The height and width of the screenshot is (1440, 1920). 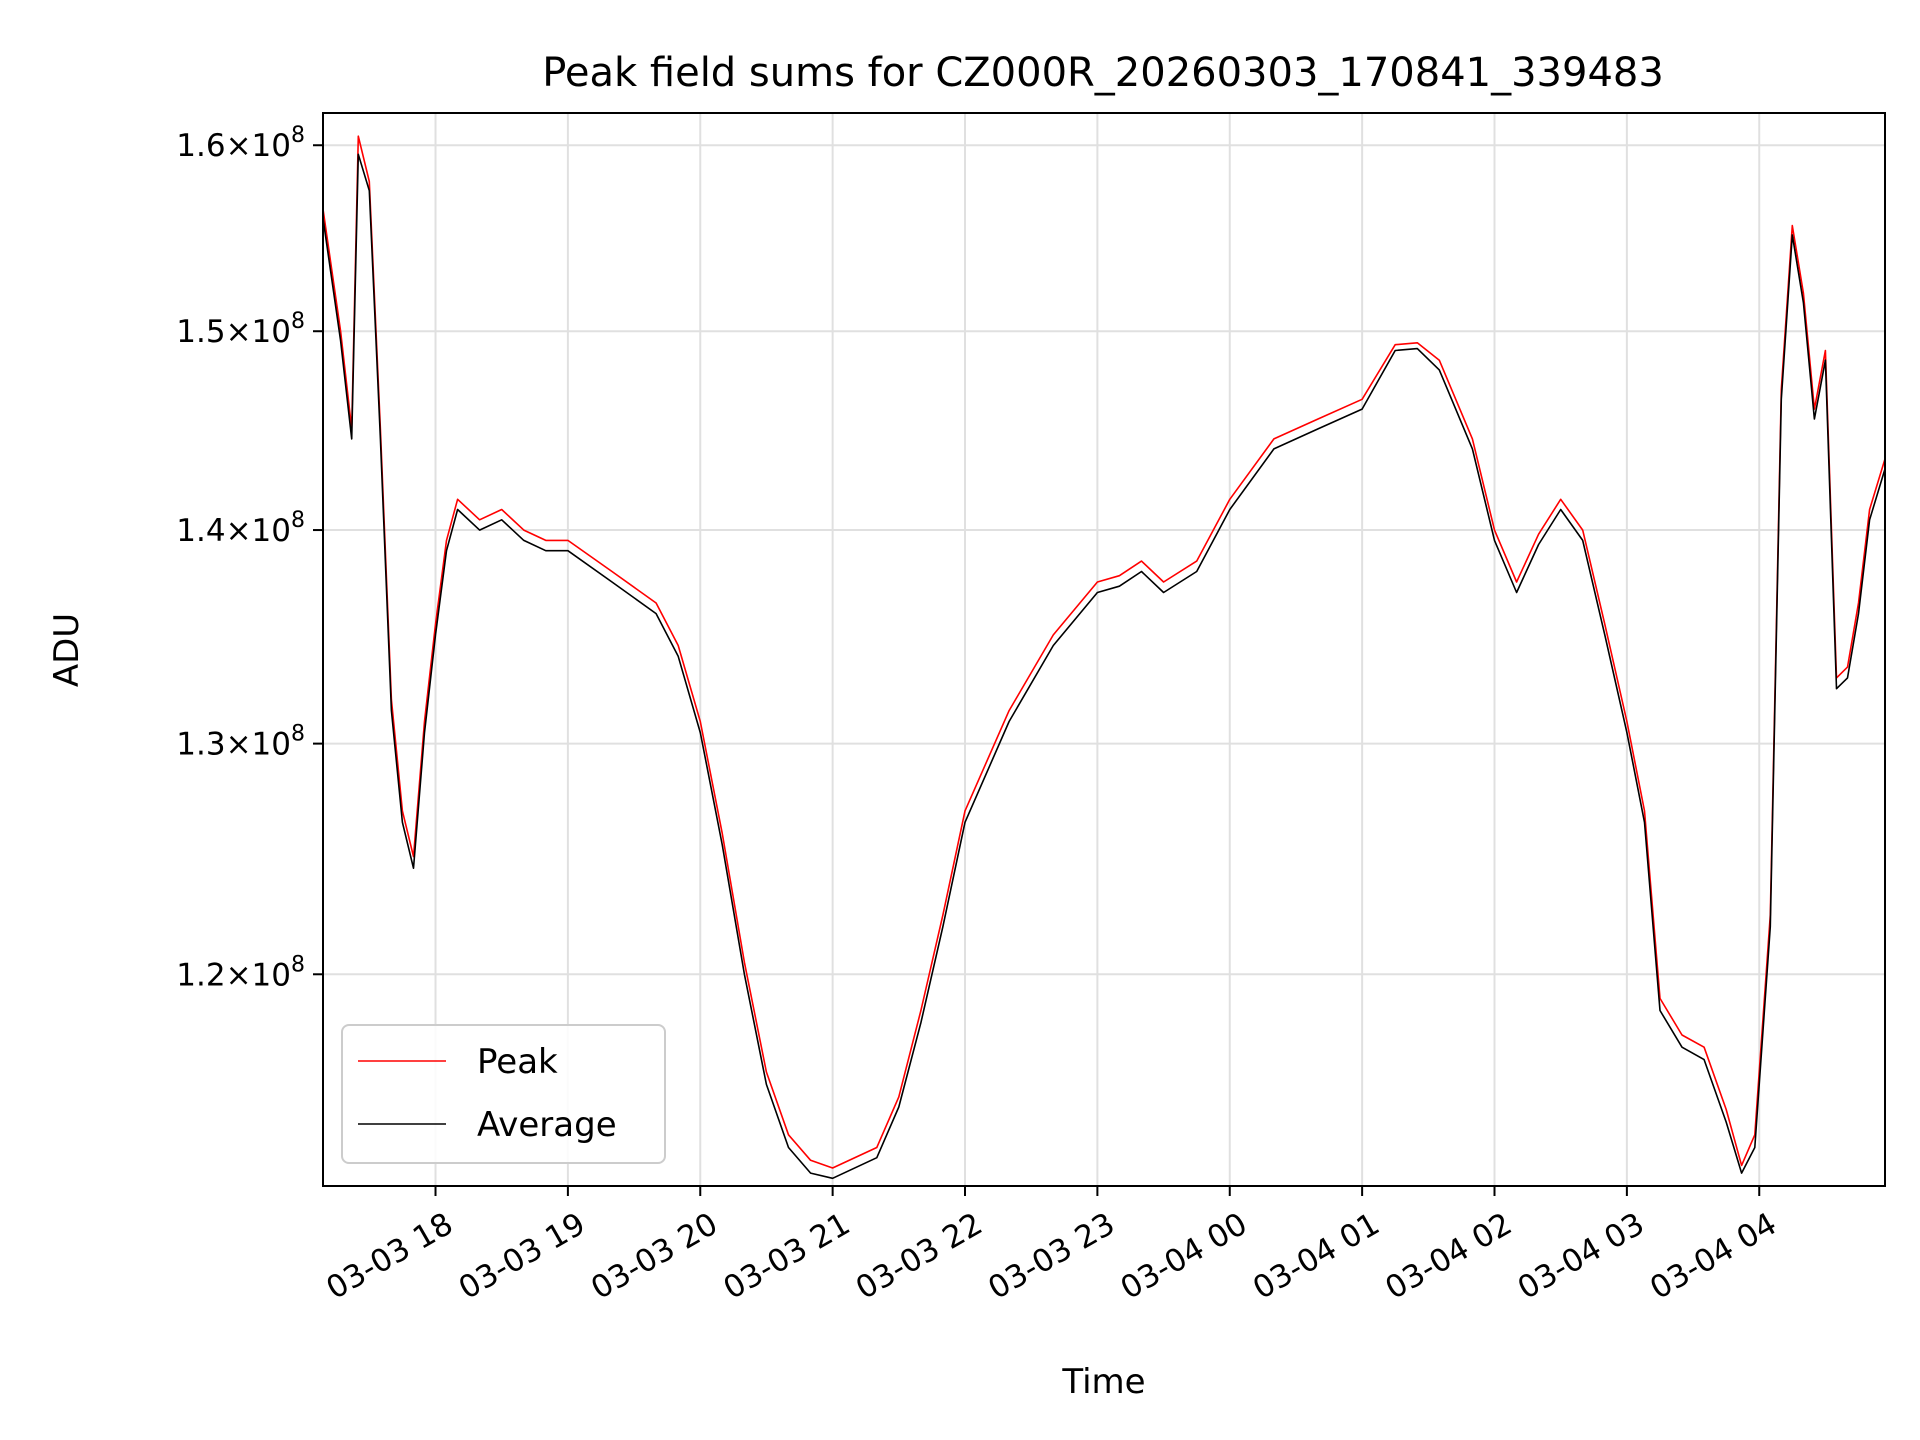 I want to click on legend: Peak Average, so click(x=503, y=1094).